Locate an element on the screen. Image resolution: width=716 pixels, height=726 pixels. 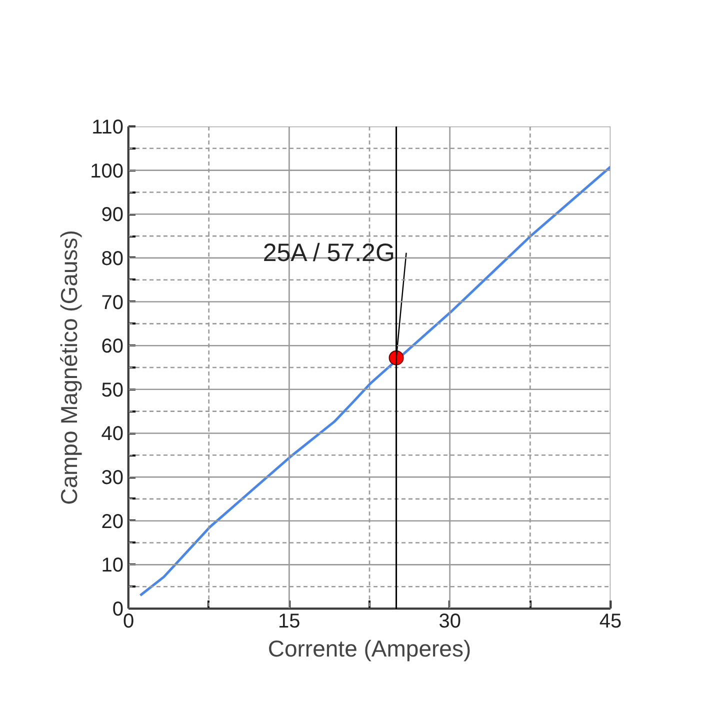
y-tick-label: 10 is located at coordinates (112, 565).